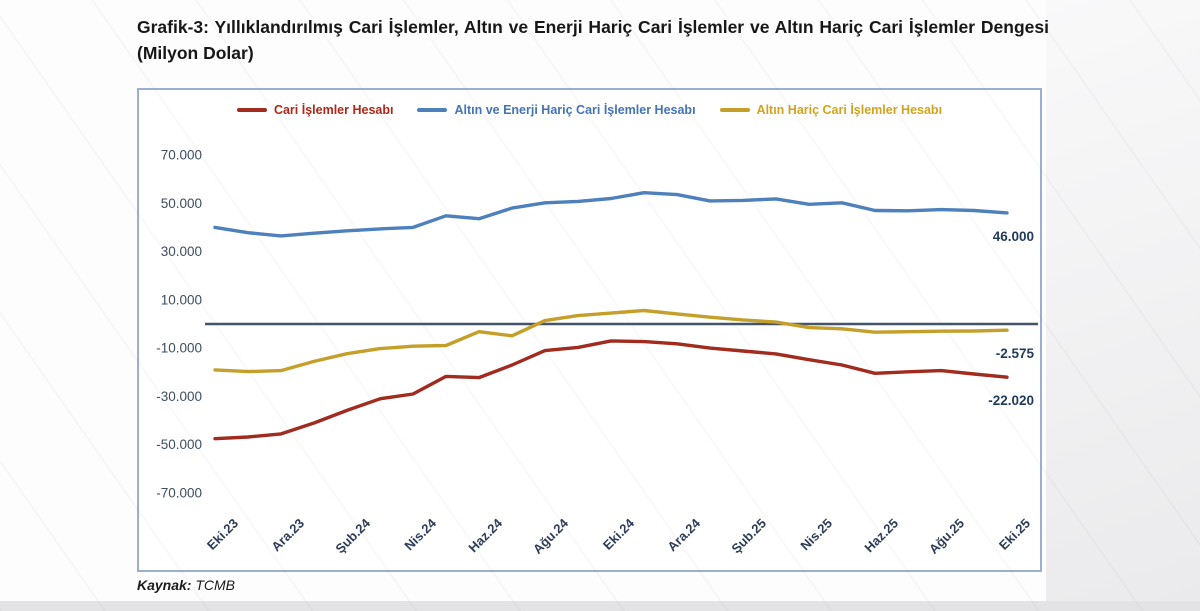 The image size is (1200, 611). Describe the element at coordinates (179, 348) in the screenshot. I see `y-axis-label: -10.000` at that location.